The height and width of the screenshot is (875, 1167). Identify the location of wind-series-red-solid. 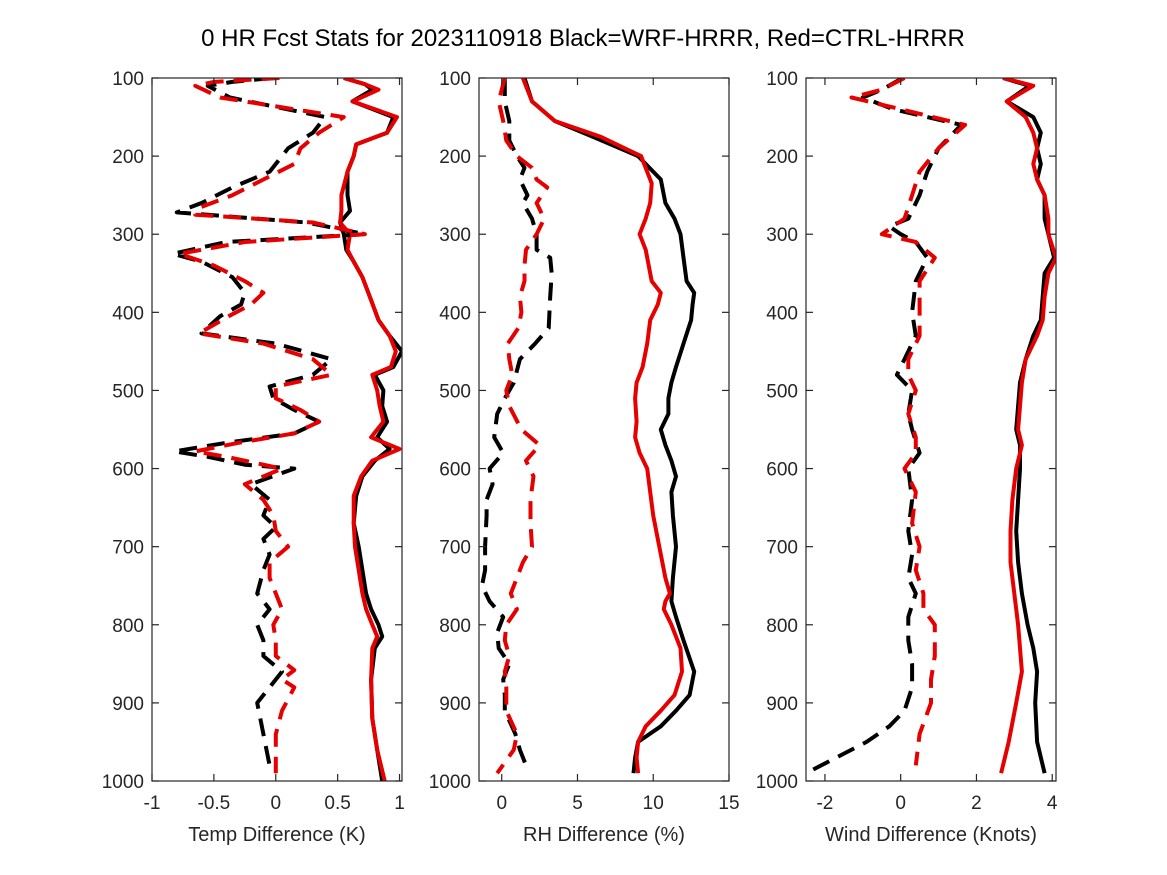
(1027, 426).